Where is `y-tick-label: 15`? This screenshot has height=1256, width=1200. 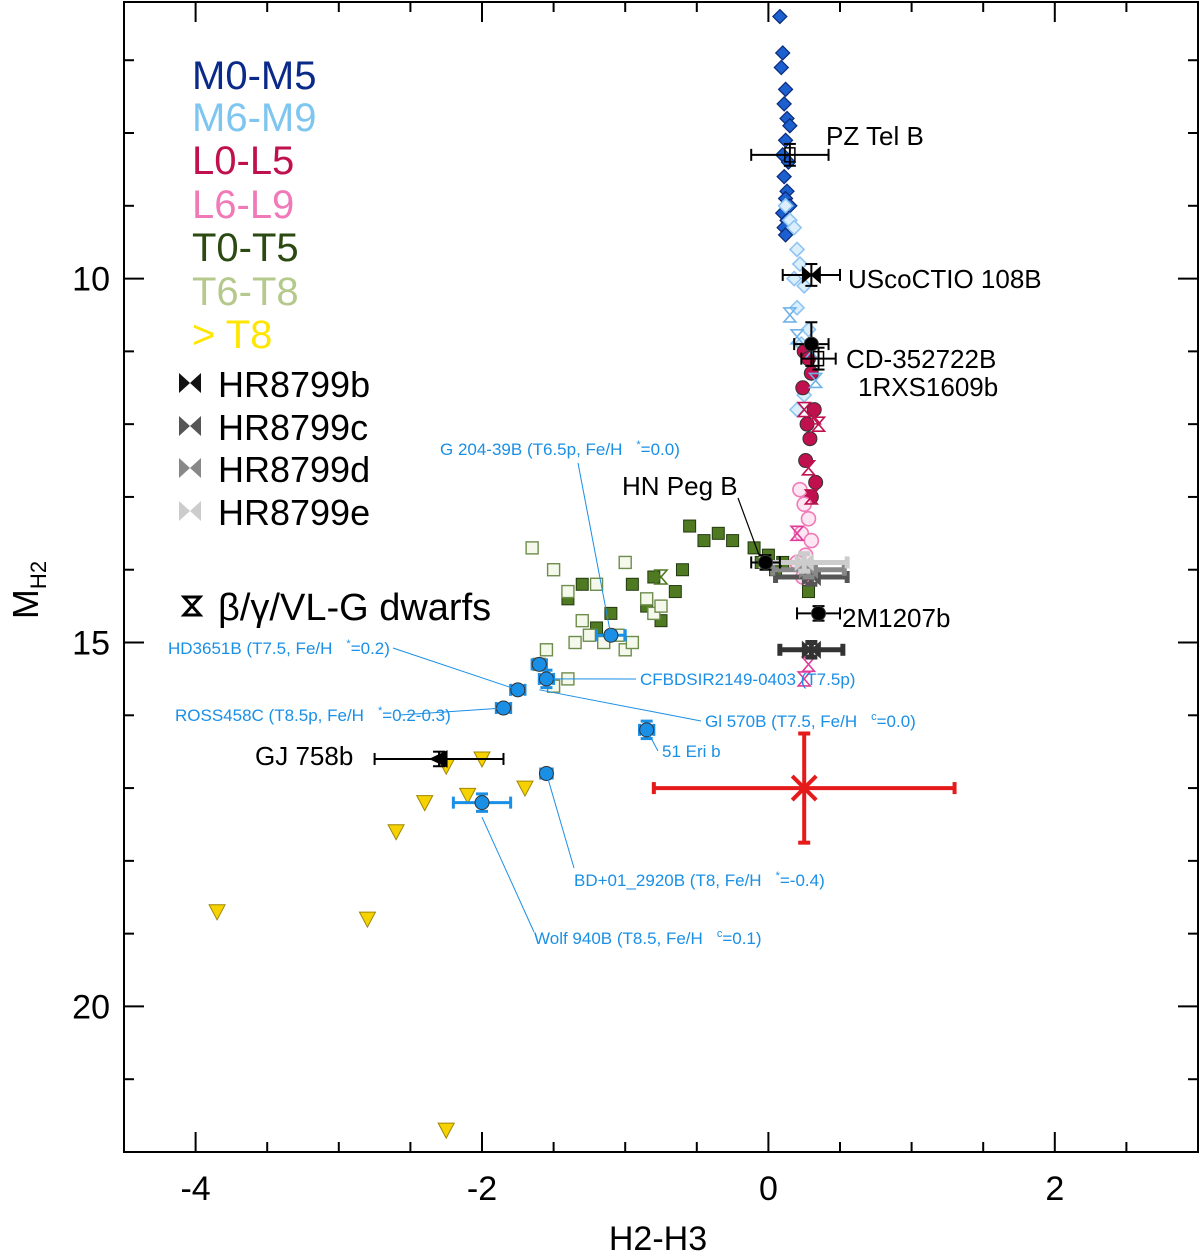 y-tick-label: 15 is located at coordinates (91, 644).